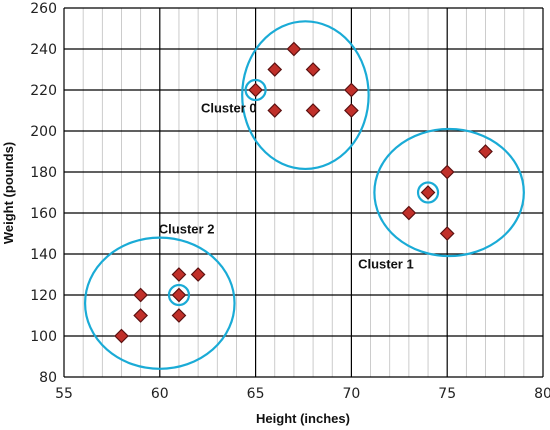 The height and width of the screenshot is (430, 550). I want to click on cluster-0-center-ring, so click(255, 90).